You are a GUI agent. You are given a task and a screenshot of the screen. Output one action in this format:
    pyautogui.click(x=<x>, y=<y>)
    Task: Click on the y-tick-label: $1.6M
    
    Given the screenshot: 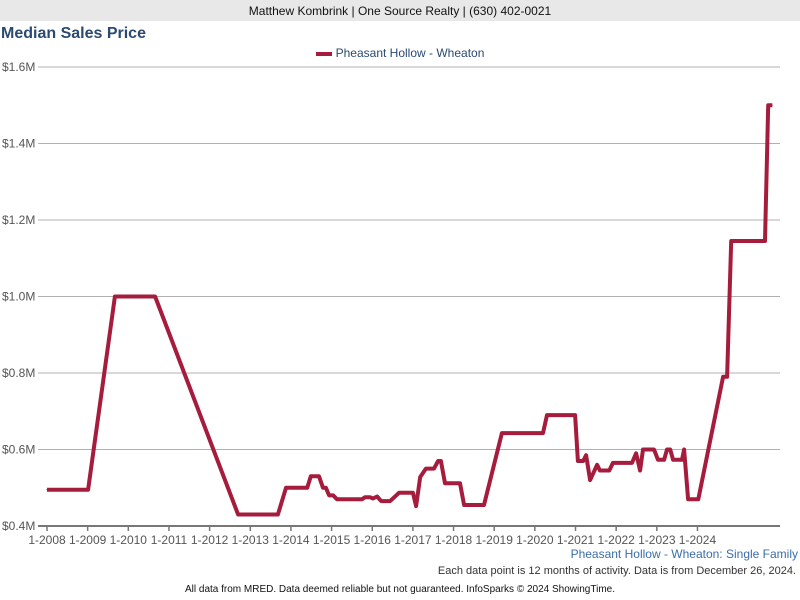 What is the action you would take?
    pyautogui.click(x=18, y=67)
    